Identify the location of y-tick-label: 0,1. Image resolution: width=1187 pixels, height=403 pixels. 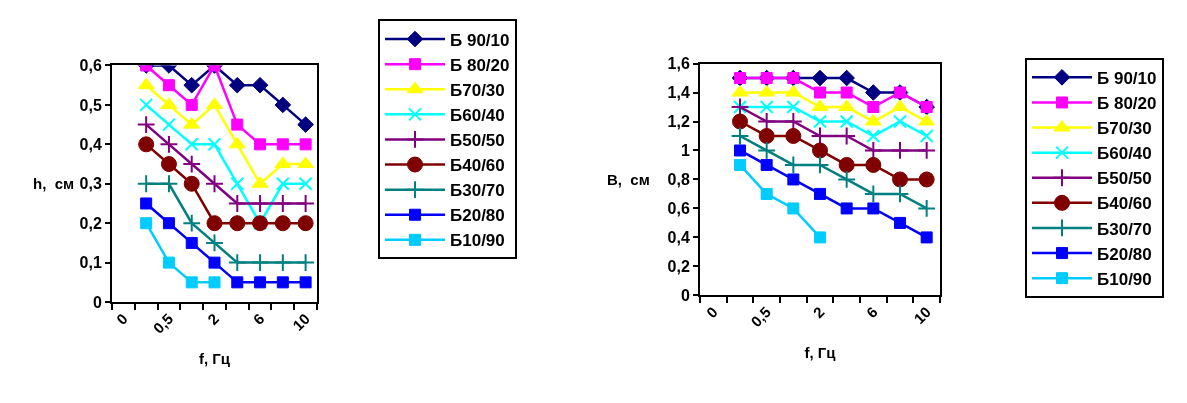
(90, 263).